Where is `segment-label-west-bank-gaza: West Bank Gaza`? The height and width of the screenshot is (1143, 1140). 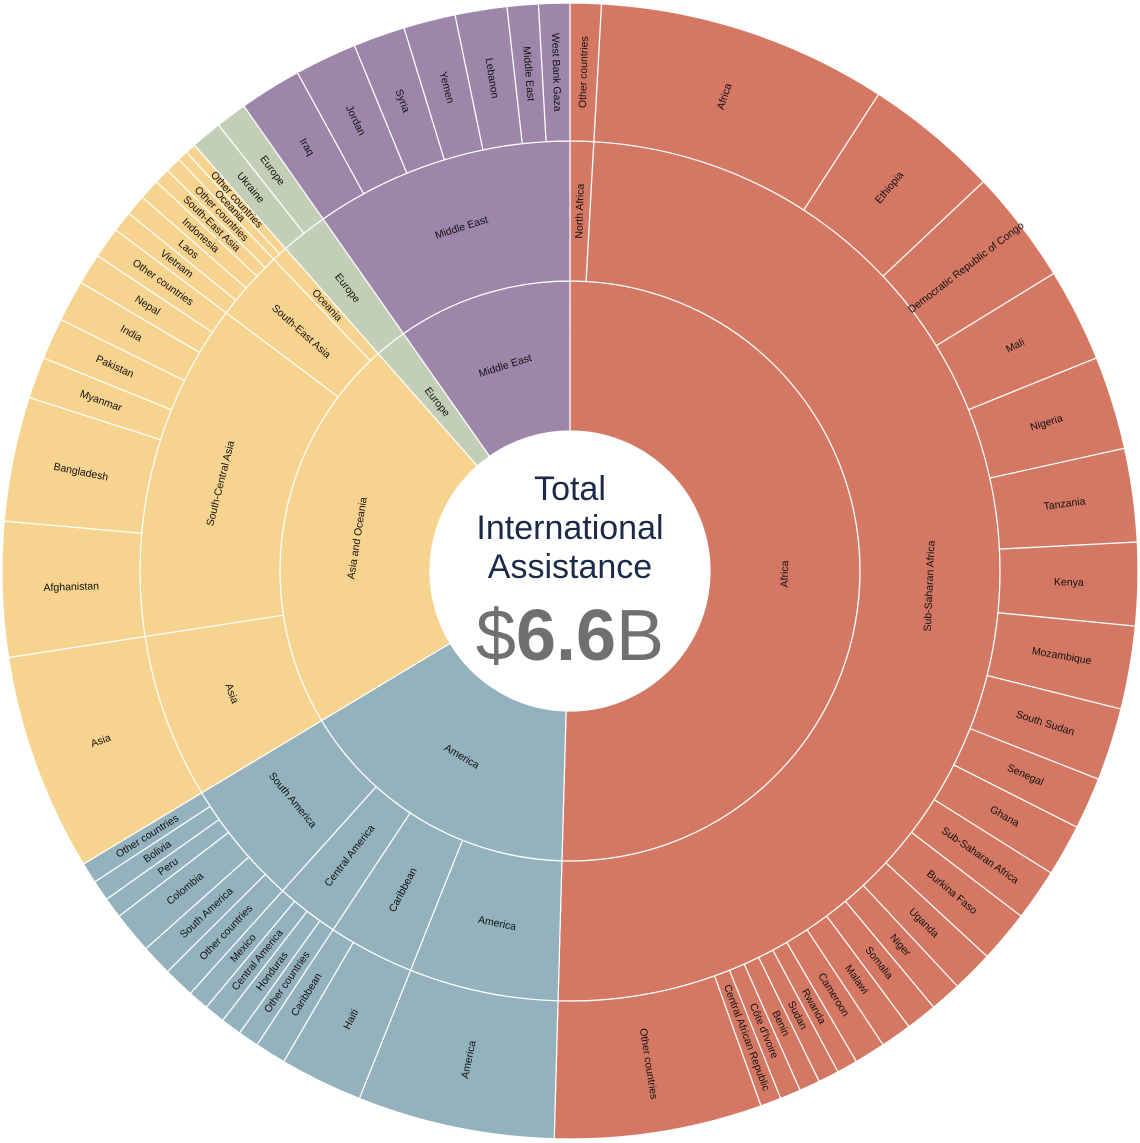
segment-label-west-bank-gaza: West Bank Gaza is located at coordinates (556, 72).